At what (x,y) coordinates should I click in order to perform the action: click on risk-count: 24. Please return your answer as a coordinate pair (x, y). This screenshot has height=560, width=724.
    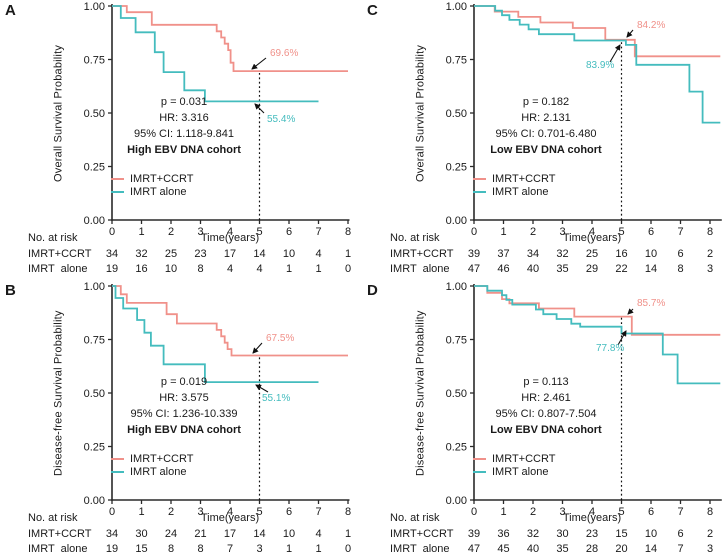
    Looking at the image, I should click on (171, 534).